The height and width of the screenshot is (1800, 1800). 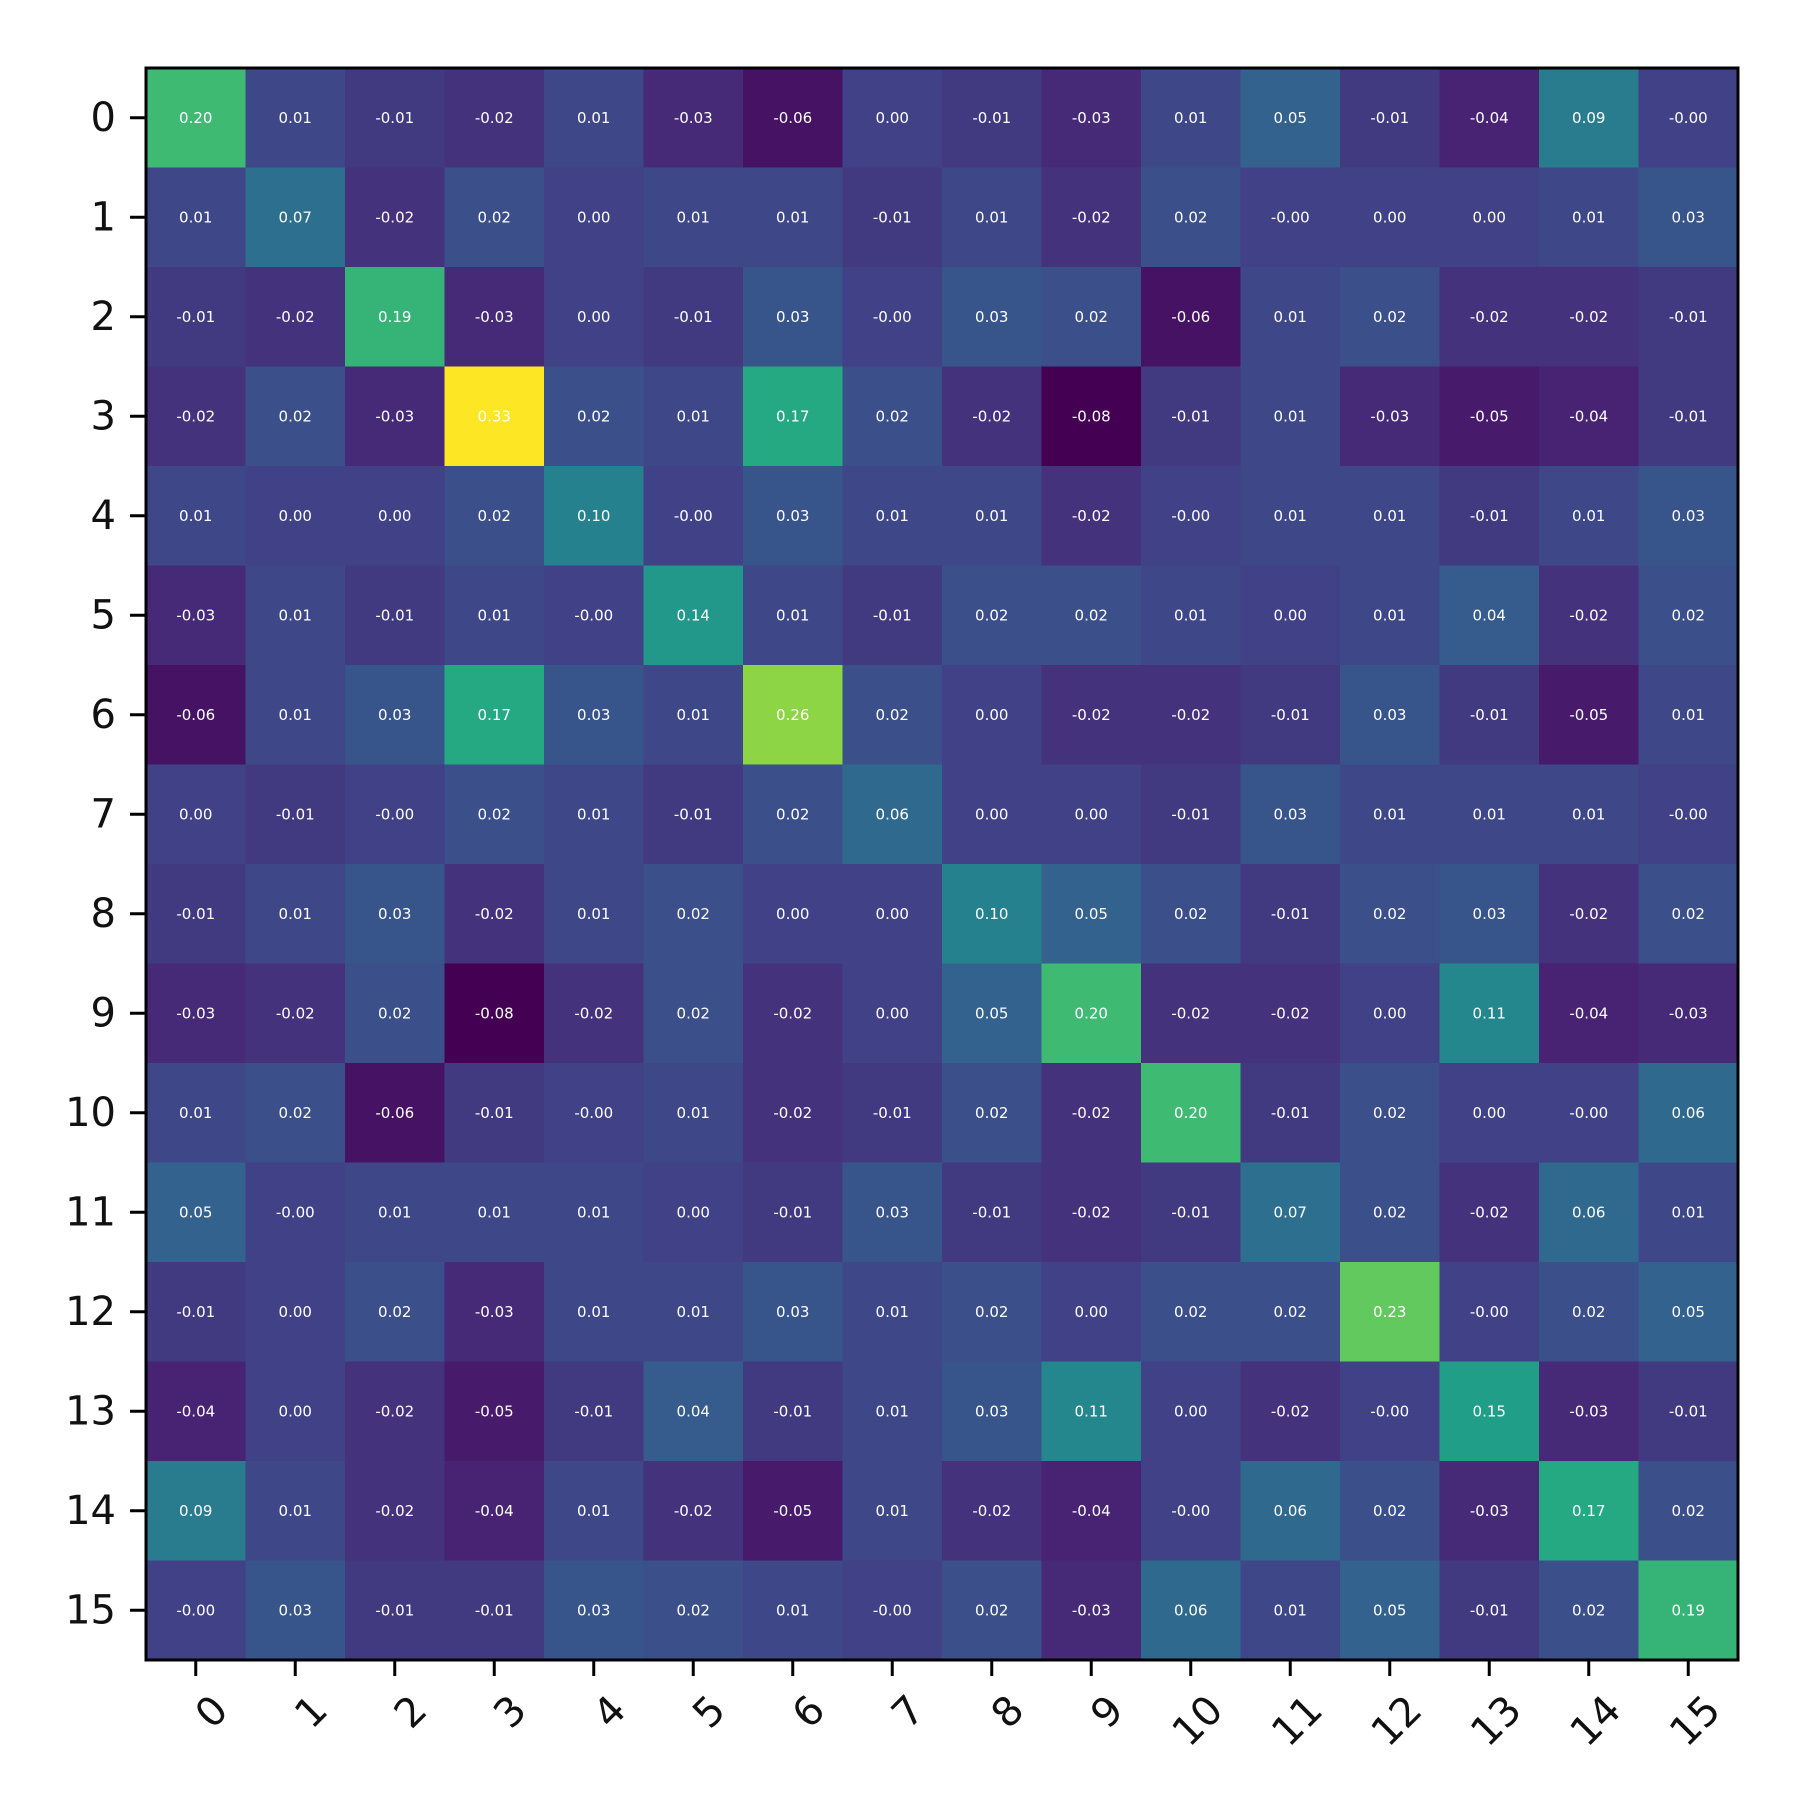 I want to click on y-tick-label-9: 9, so click(x=103, y=1013).